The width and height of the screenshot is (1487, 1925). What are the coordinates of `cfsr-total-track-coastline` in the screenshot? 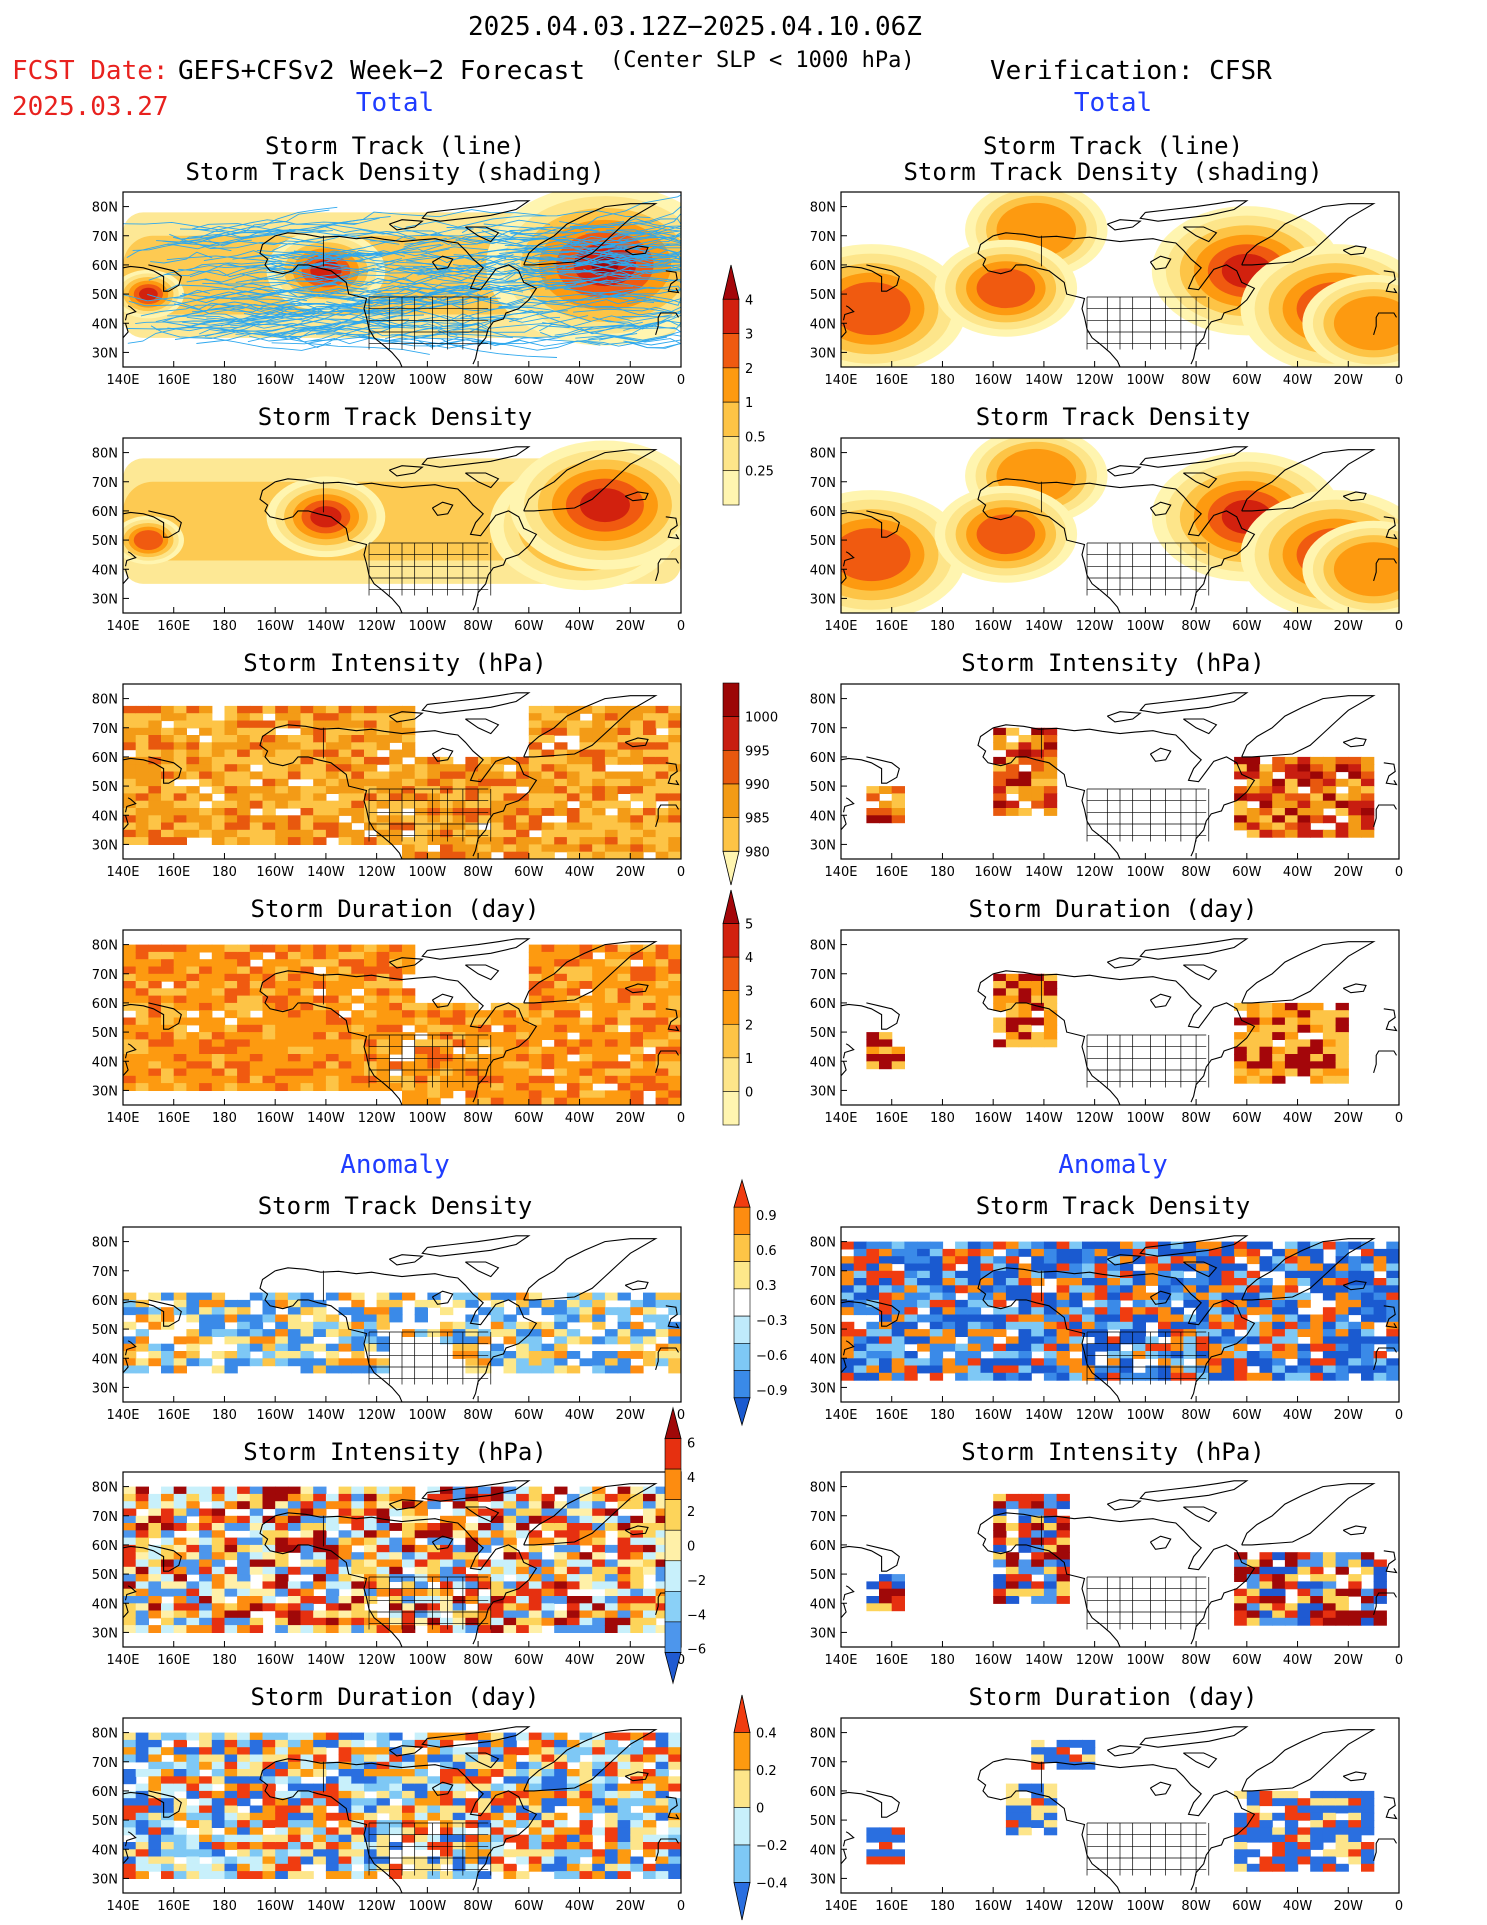 It's located at (848, 313).